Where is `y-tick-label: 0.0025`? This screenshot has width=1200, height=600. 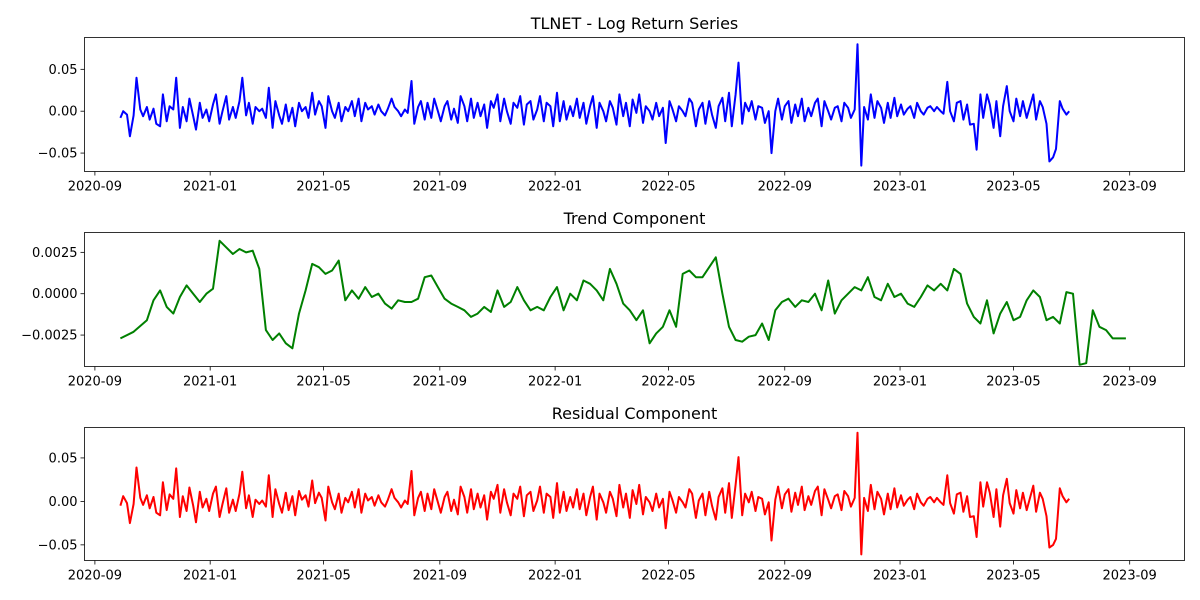
y-tick-label: 0.0025 is located at coordinates (55, 253).